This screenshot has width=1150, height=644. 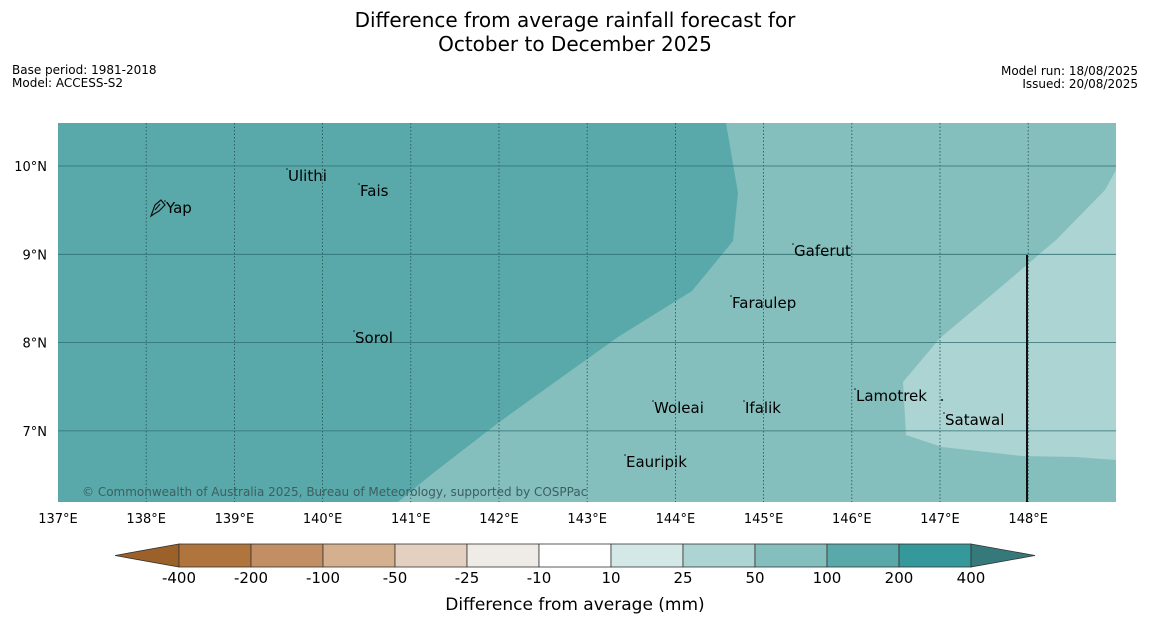 What do you see at coordinates (539, 578) in the screenshot?
I see `colorbar-tick-label: -10` at bounding box center [539, 578].